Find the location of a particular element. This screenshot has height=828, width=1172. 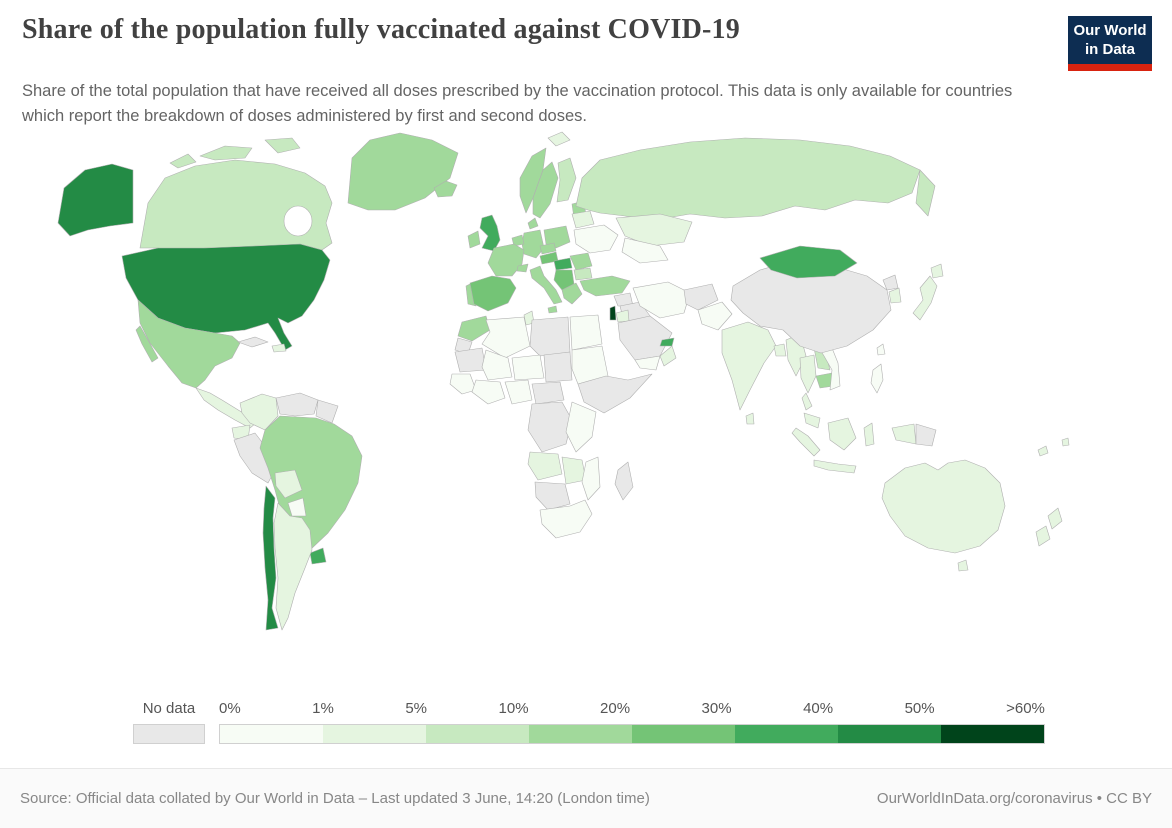

country-taiwan is located at coordinates (881, 349).